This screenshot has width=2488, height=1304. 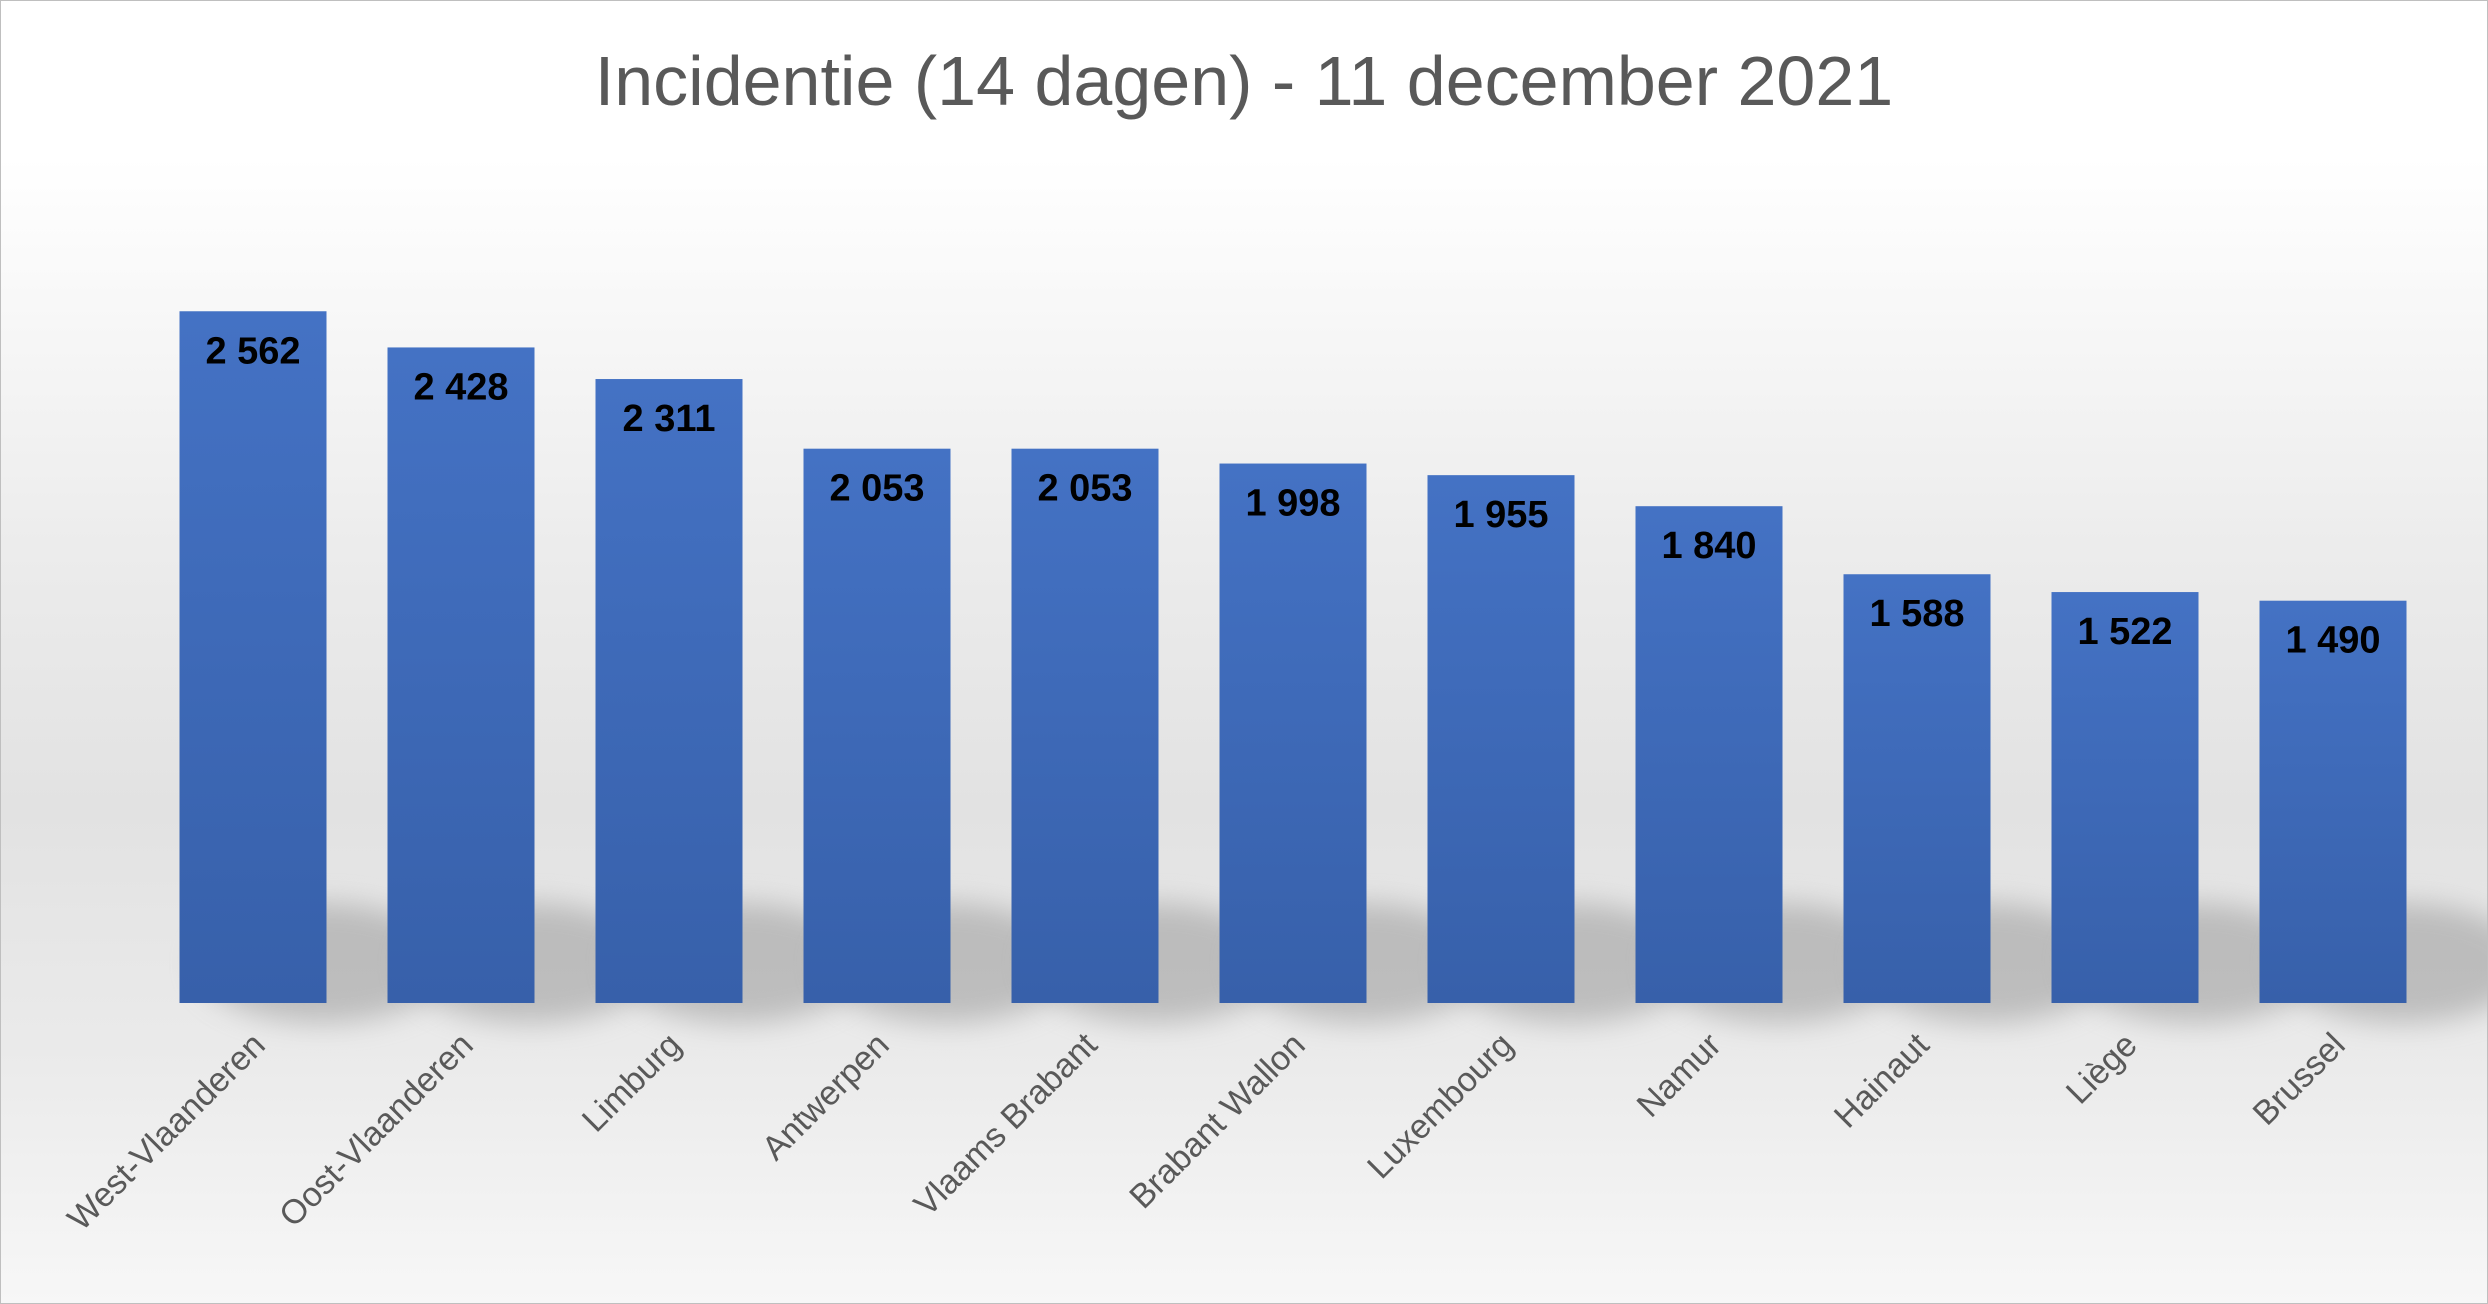 I want to click on category-label-brabant-wallon: Brabant Wallon, so click(x=1217, y=1121).